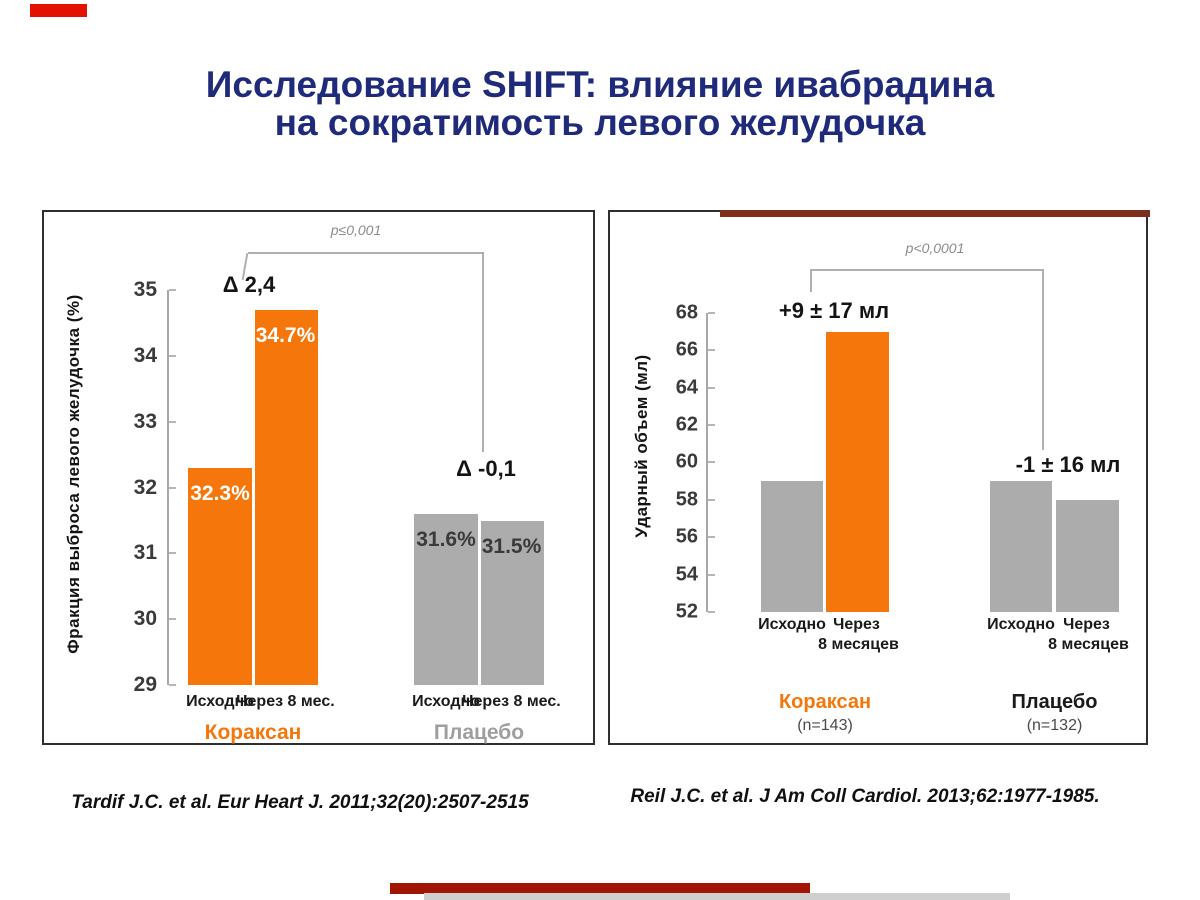  Describe the element at coordinates (285, 335) in the screenshot. I see `bar-value-label: 34.7%` at that location.